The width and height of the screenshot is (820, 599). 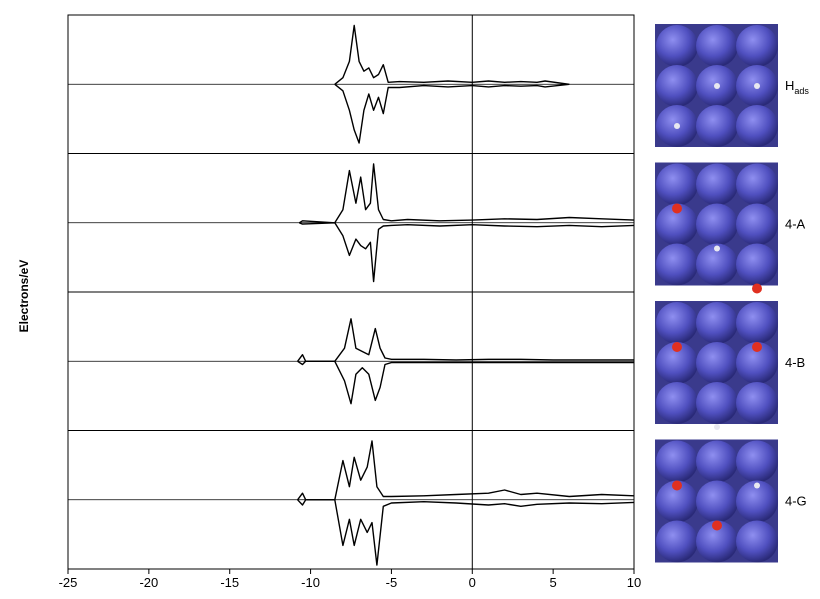 I want to click on x-tick-label: -25, so click(x=68, y=582).